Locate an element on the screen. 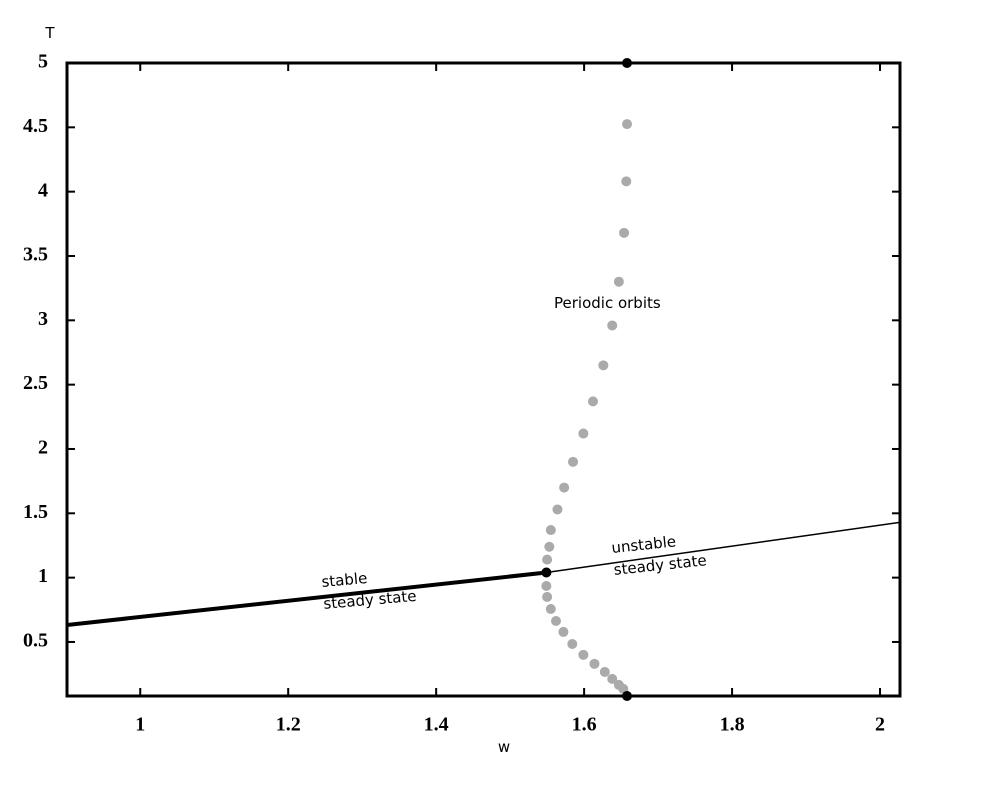 The width and height of the screenshot is (992, 797). y-tick-label: 3.5 is located at coordinates (35, 255).